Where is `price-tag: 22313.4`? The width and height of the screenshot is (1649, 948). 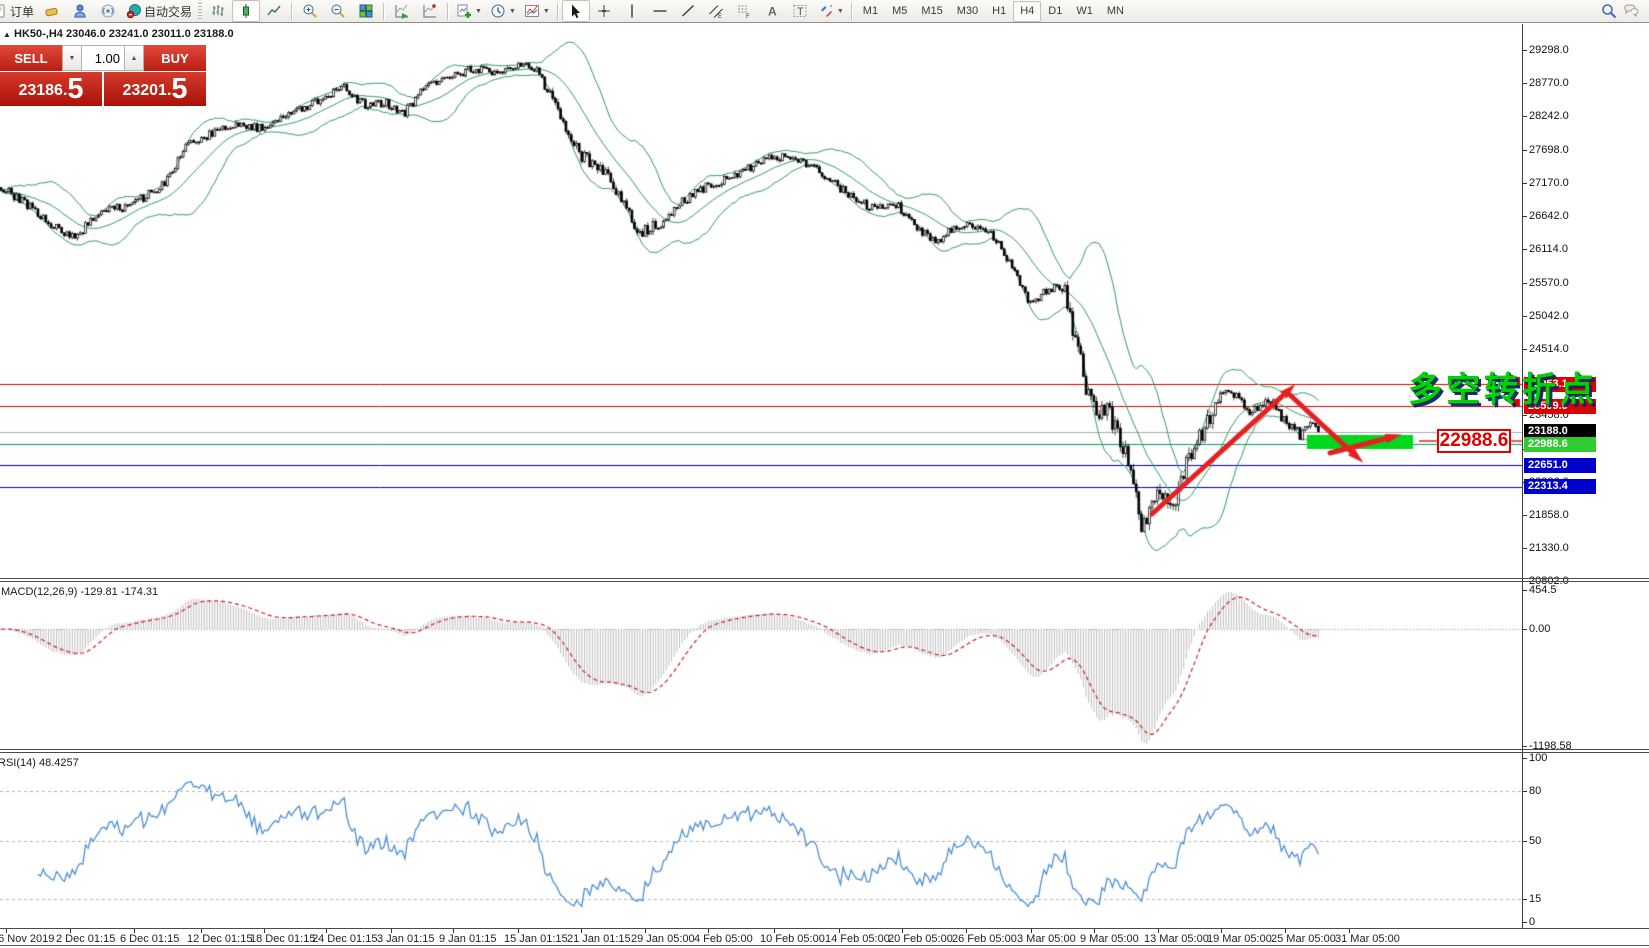
price-tag: 22313.4 is located at coordinates (1560, 487).